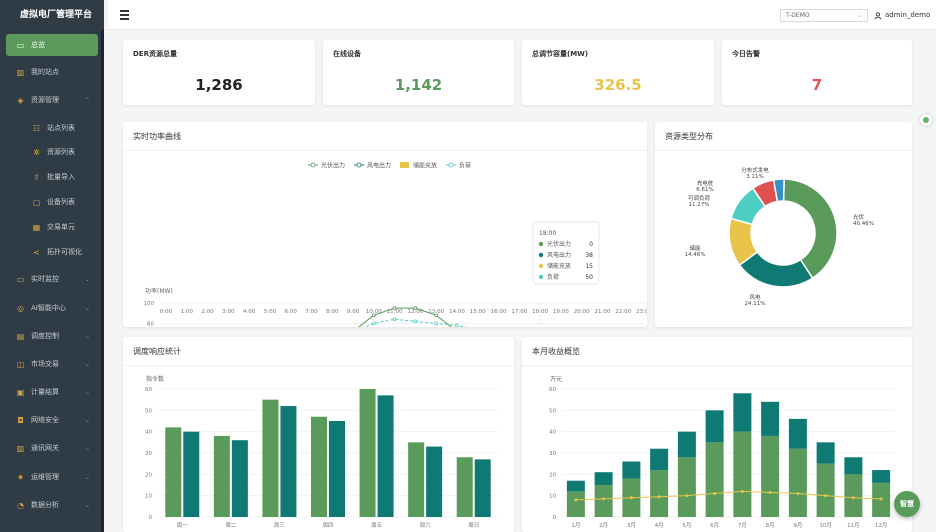 Image resolution: width=936 pixels, height=532 pixels. What do you see at coordinates (926, 120) in the screenshot?
I see `side-drawer-handle` at bounding box center [926, 120].